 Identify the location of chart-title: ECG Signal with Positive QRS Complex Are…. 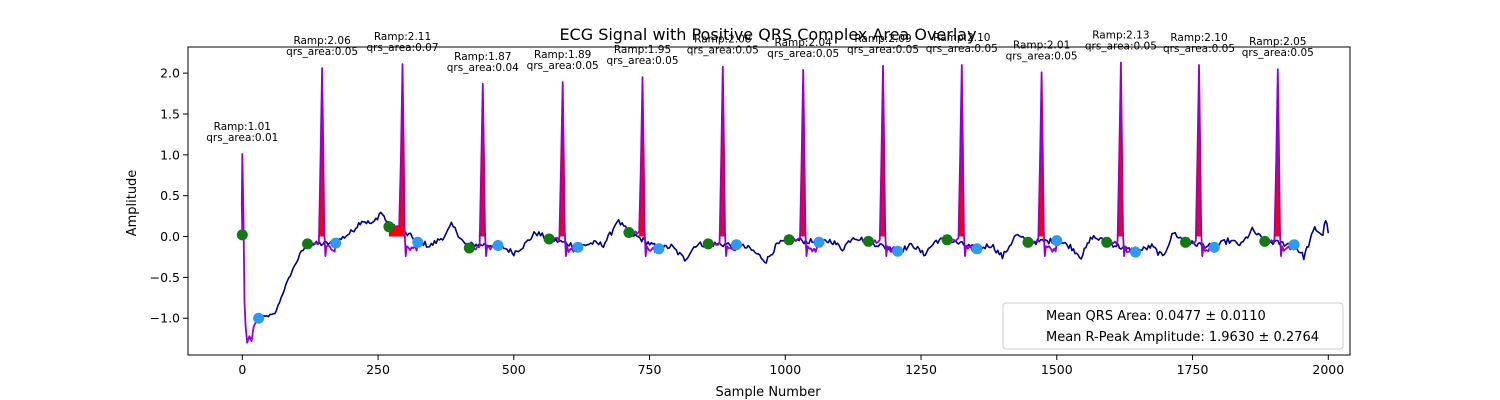
(767, 34).